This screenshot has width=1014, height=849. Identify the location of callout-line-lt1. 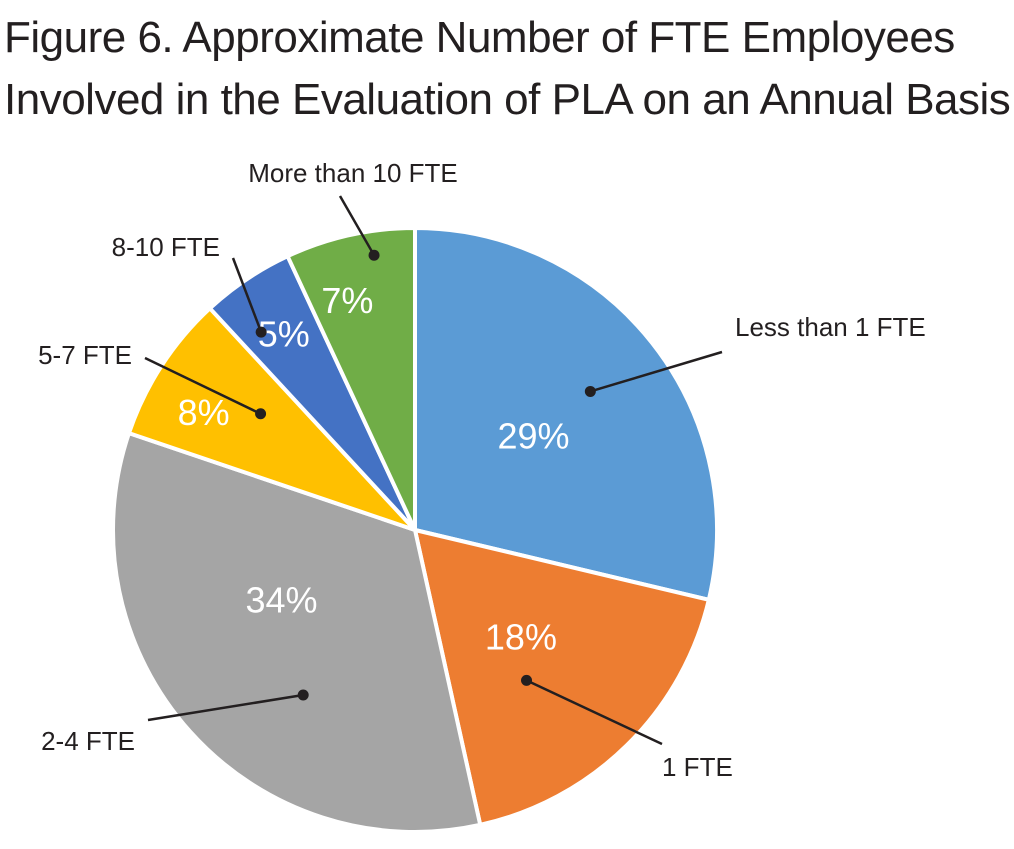
(656, 371).